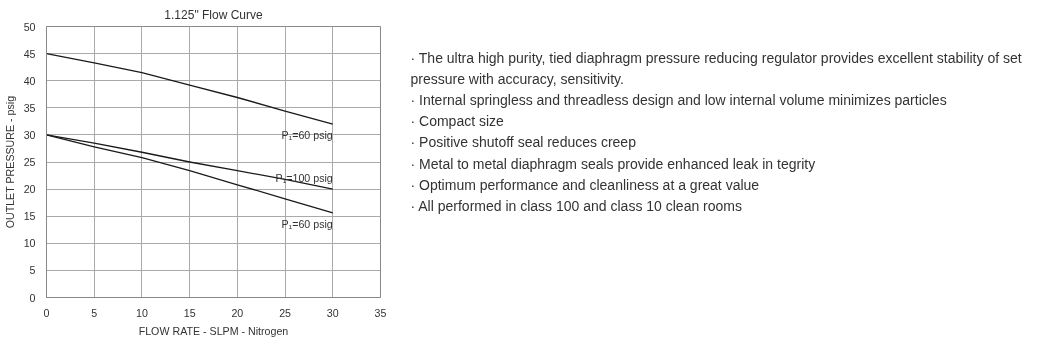 The width and height of the screenshot is (1062, 339). Describe the element at coordinates (29, 216) in the screenshot. I see `y-tick-label: 15` at that location.